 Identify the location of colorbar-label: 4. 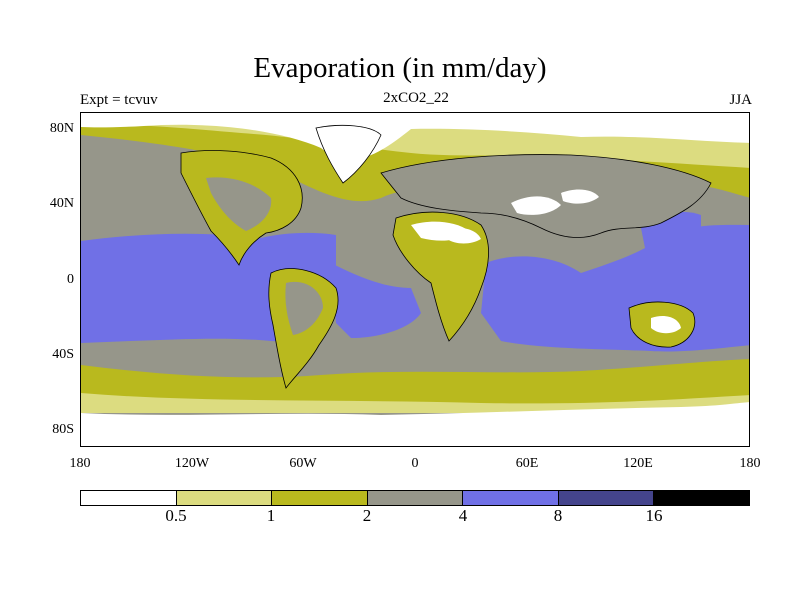
(463, 515).